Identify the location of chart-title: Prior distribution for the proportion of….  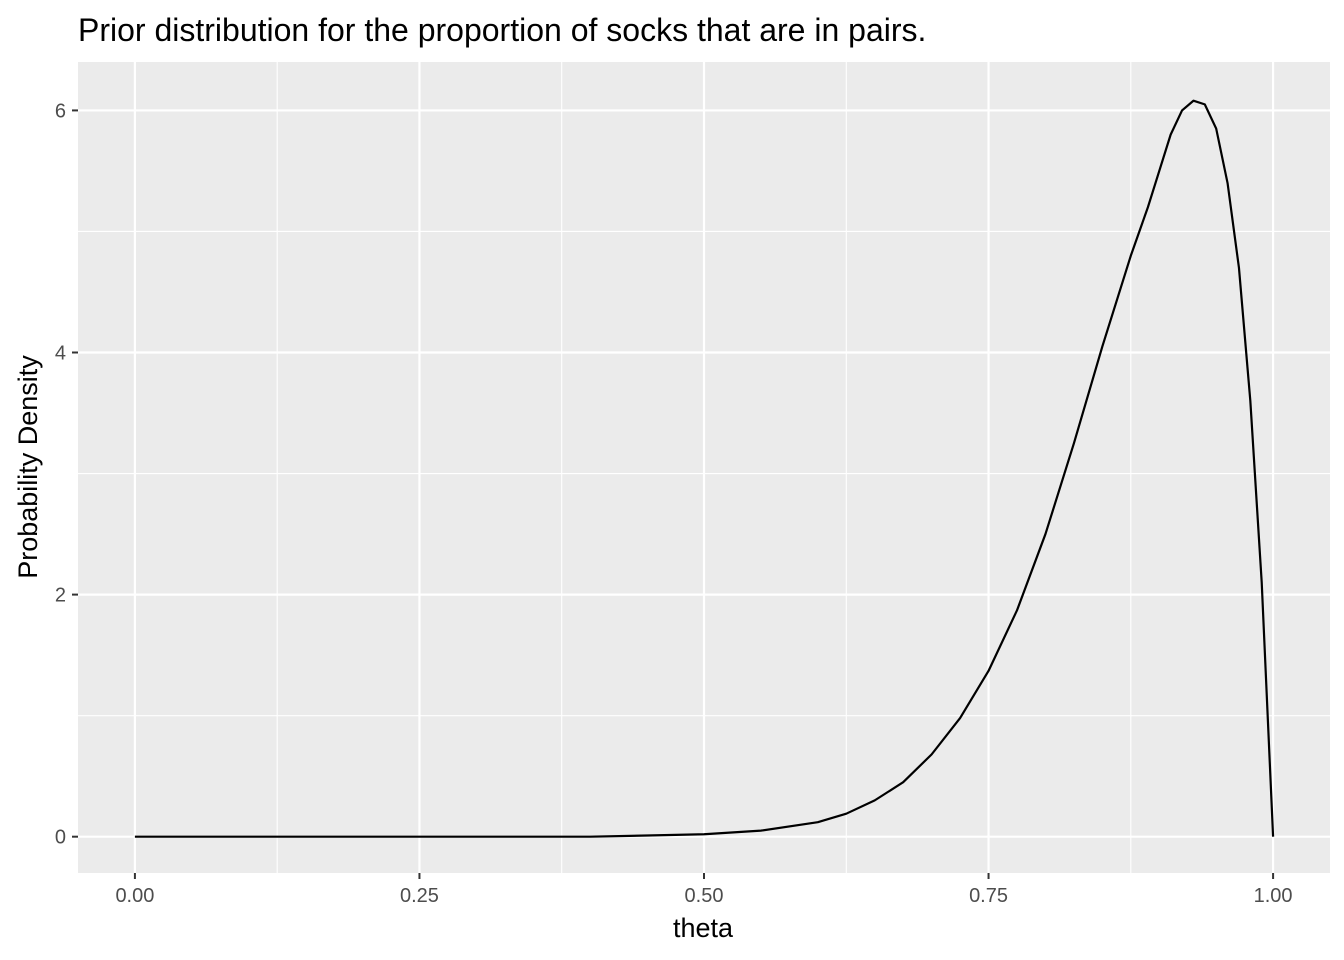
(502, 30).